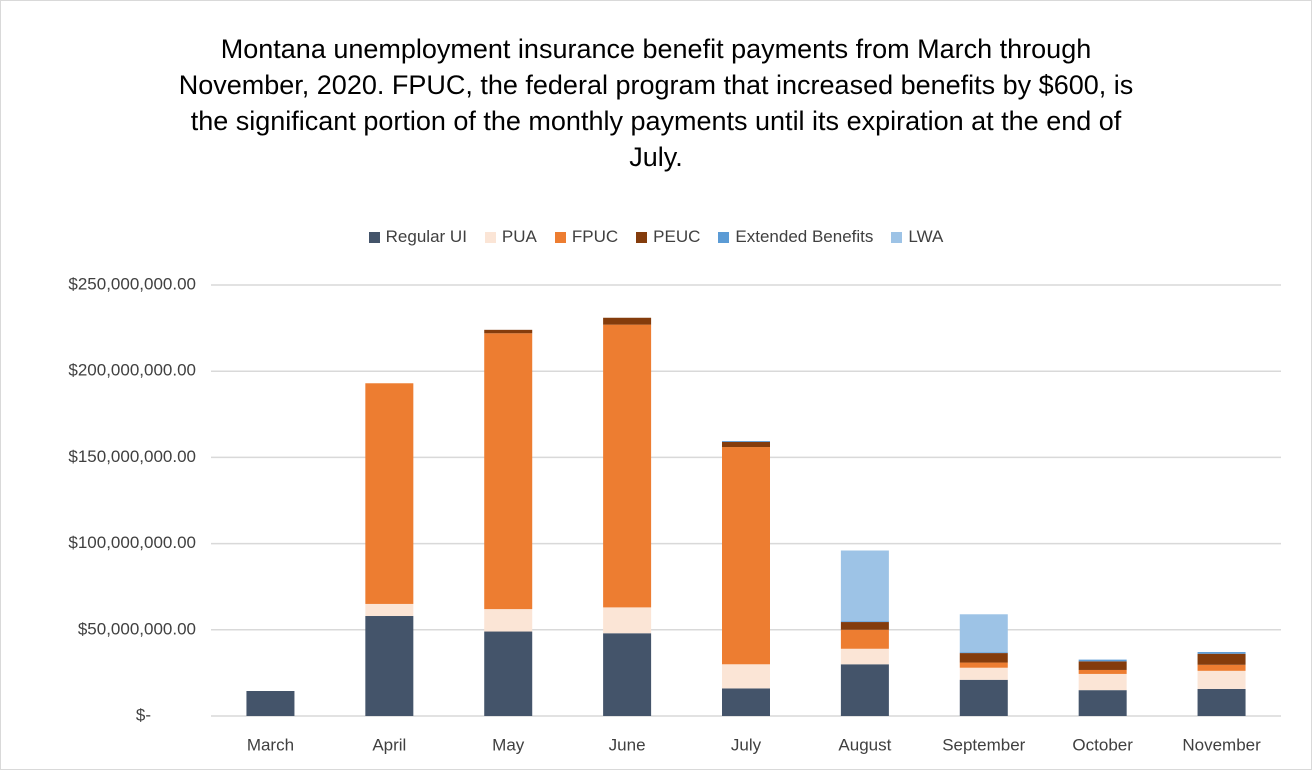  I want to click on x-tick-label: March, so click(270, 744).